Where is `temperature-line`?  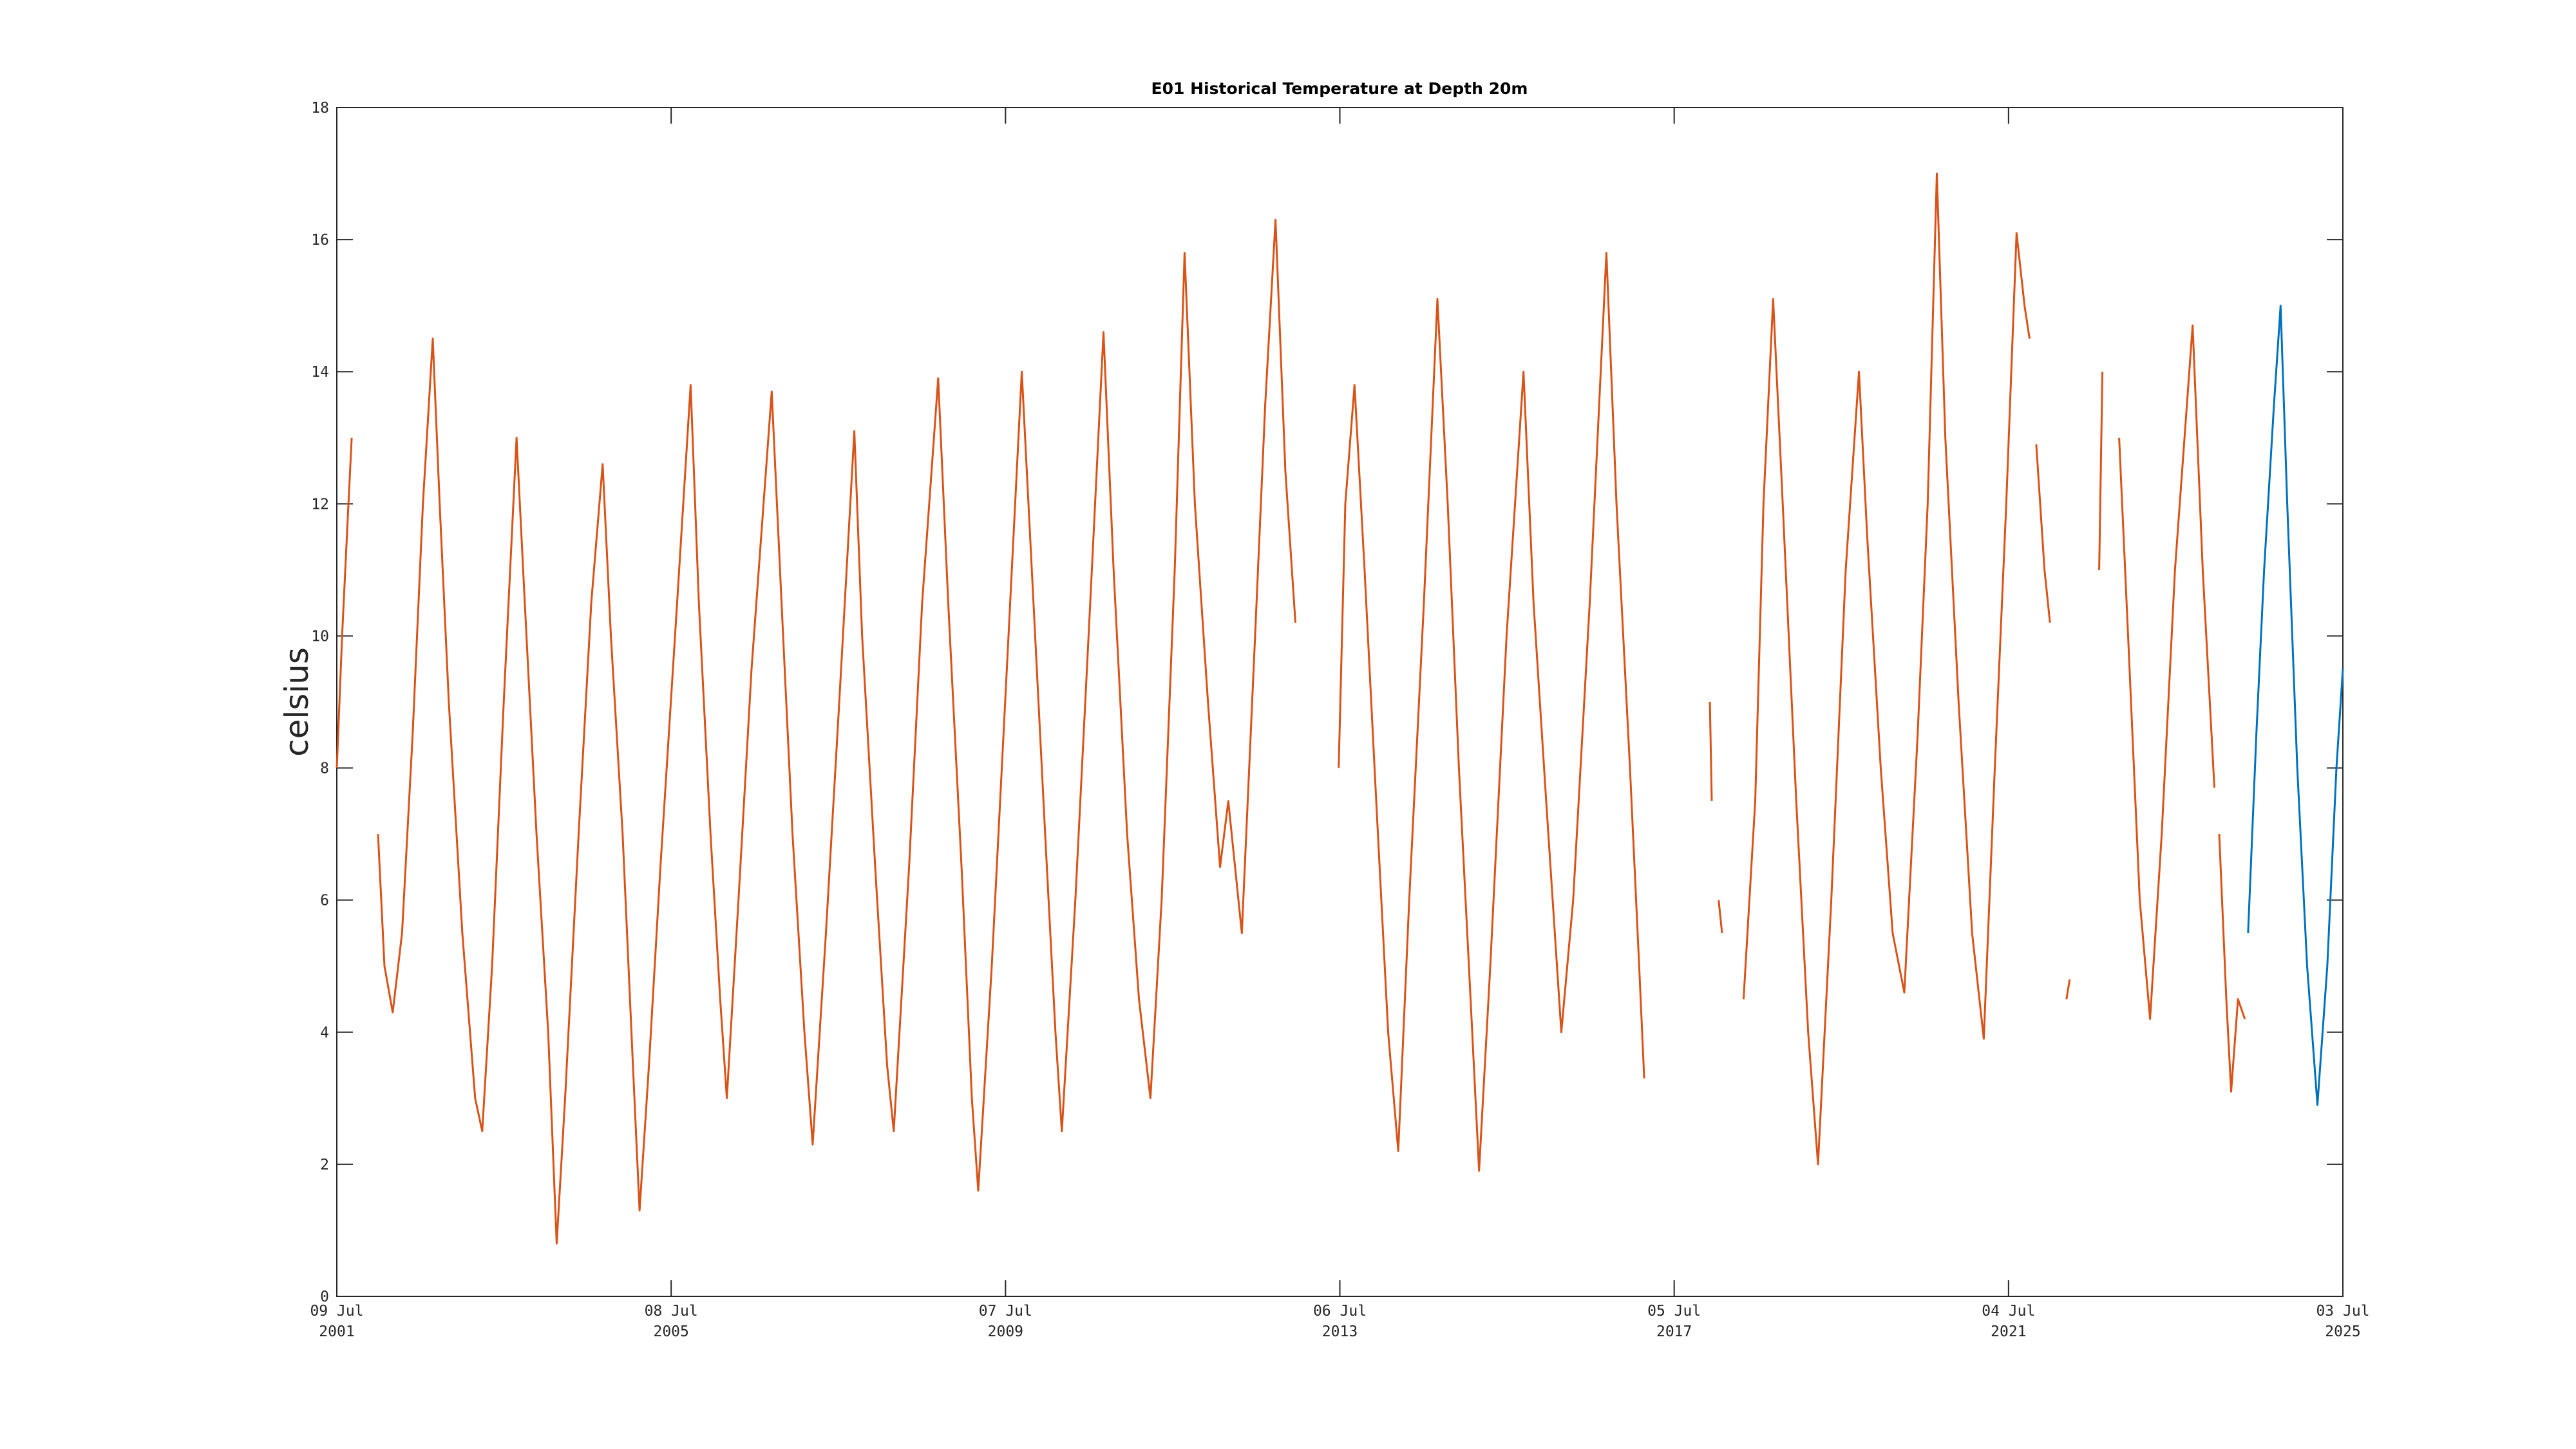
temperature-line is located at coordinates (2295, 706).